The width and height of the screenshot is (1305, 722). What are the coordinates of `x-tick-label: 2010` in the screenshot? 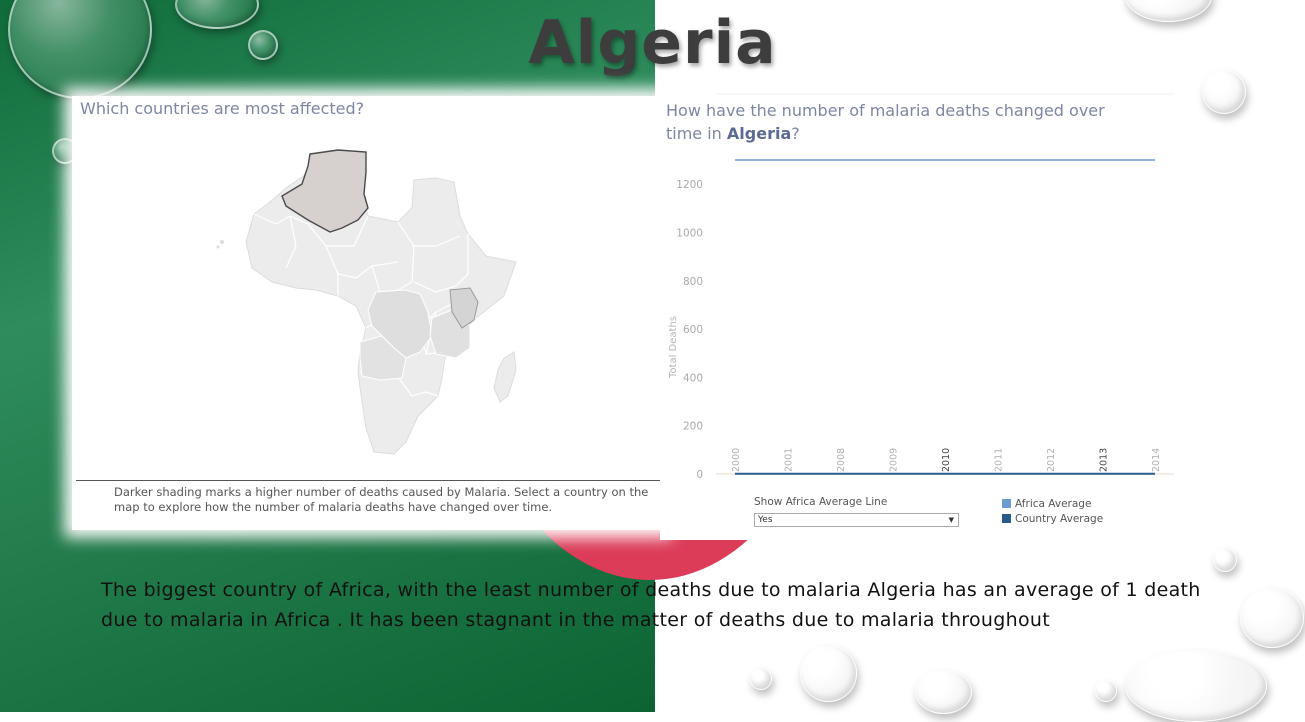 It's located at (946, 460).